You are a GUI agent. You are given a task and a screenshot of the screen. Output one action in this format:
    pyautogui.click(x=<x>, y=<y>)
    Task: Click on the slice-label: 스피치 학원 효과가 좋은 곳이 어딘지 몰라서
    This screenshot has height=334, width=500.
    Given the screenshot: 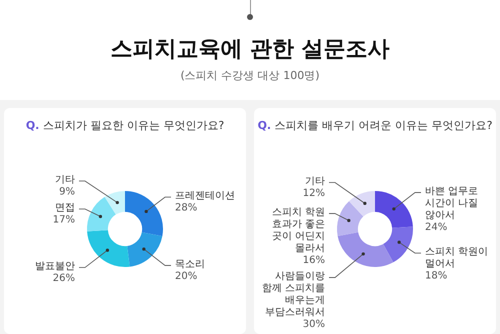 What is the action you would take?
    pyautogui.click(x=298, y=230)
    